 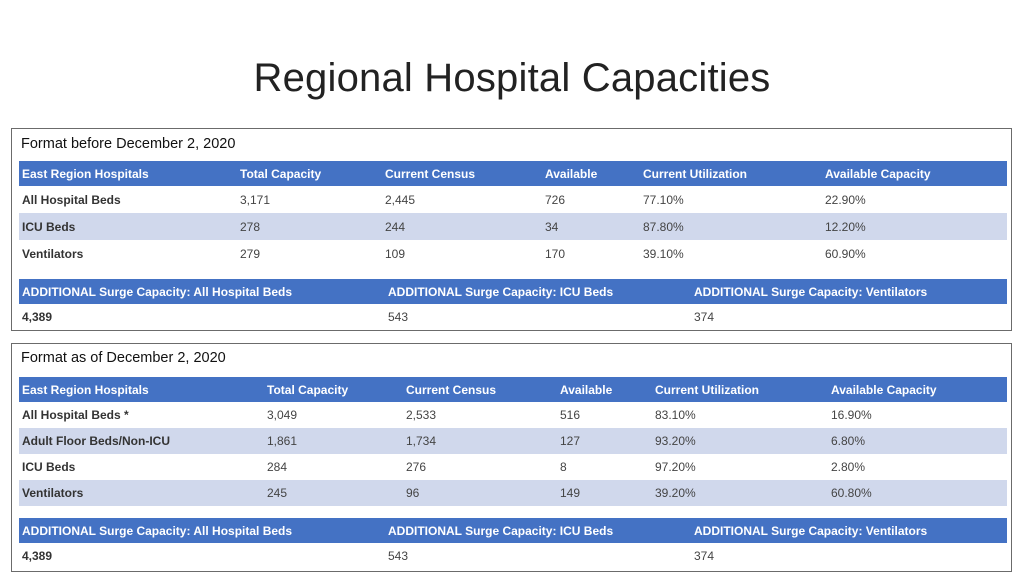 What do you see at coordinates (848, 467) in the screenshot?
I see `table-cell: 2.80%` at bounding box center [848, 467].